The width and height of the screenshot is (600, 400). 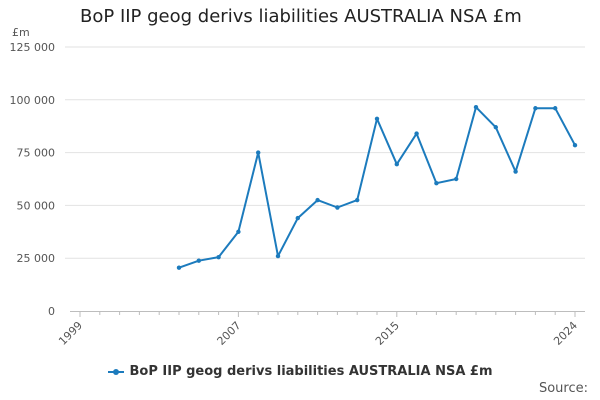 I want to click on source-label: Source:, so click(x=563, y=388).